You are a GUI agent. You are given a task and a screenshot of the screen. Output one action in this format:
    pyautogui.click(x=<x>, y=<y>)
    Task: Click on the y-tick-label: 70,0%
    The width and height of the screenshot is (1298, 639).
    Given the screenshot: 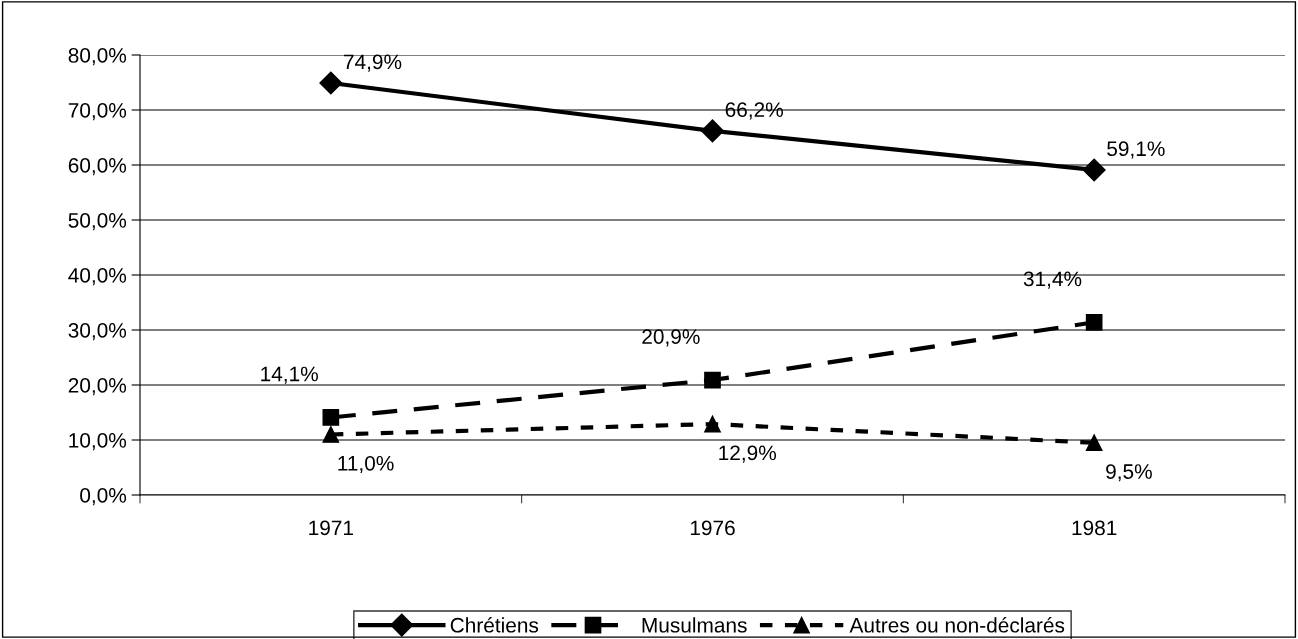 What is the action you would take?
    pyautogui.click(x=97, y=112)
    